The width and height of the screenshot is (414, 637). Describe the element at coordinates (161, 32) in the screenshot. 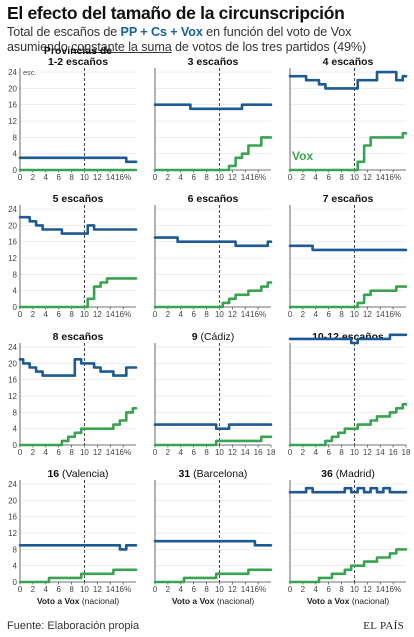

I see `subtitle-parties: PP + Cs + Vox` at that location.